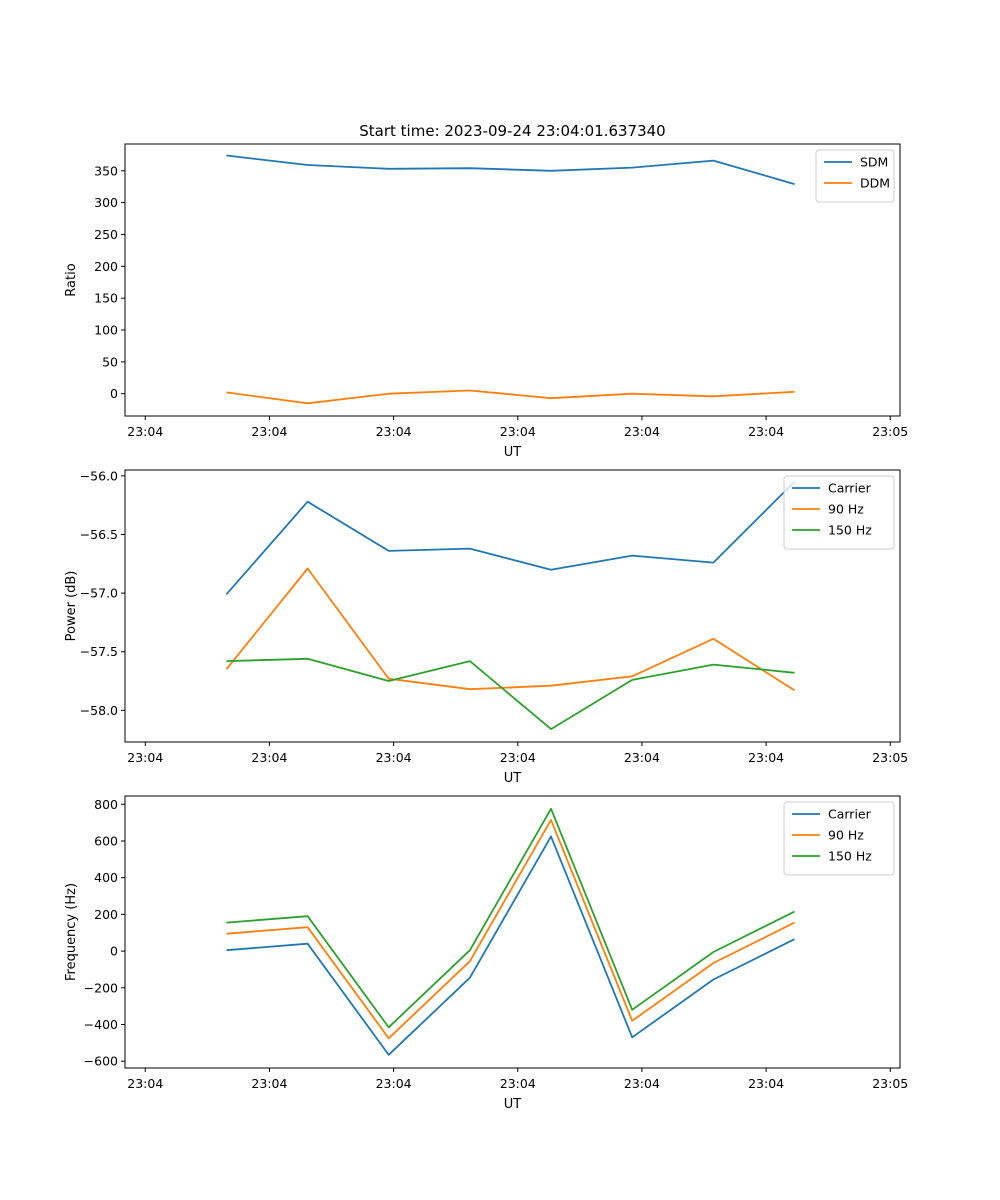  What do you see at coordinates (71, 279) in the screenshot?
I see `y-axis-label: Ratio` at bounding box center [71, 279].